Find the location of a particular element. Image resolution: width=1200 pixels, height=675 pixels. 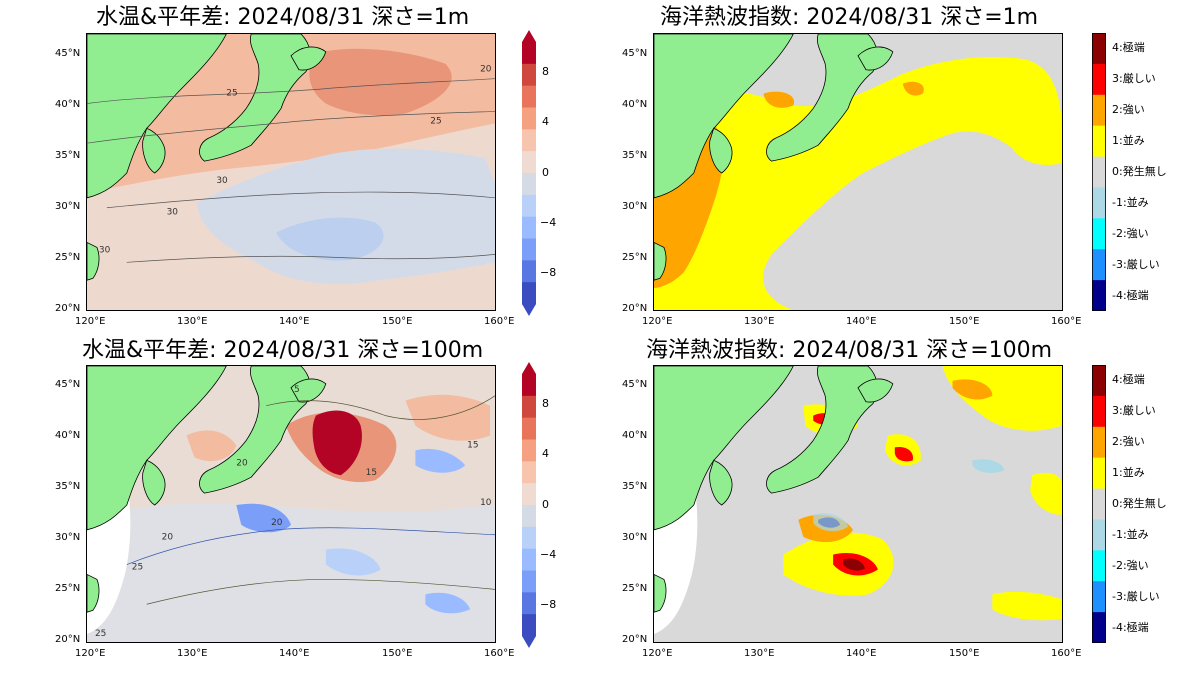

anomaly-map-100m: 5 20 15 15 10 20 20 25 25 is located at coordinates (291, 504).